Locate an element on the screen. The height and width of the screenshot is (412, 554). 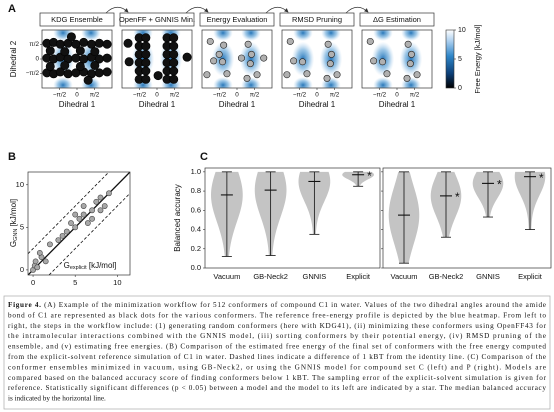
caption-text: is indicated by the horizontal line. is located at coordinates (57, 399).